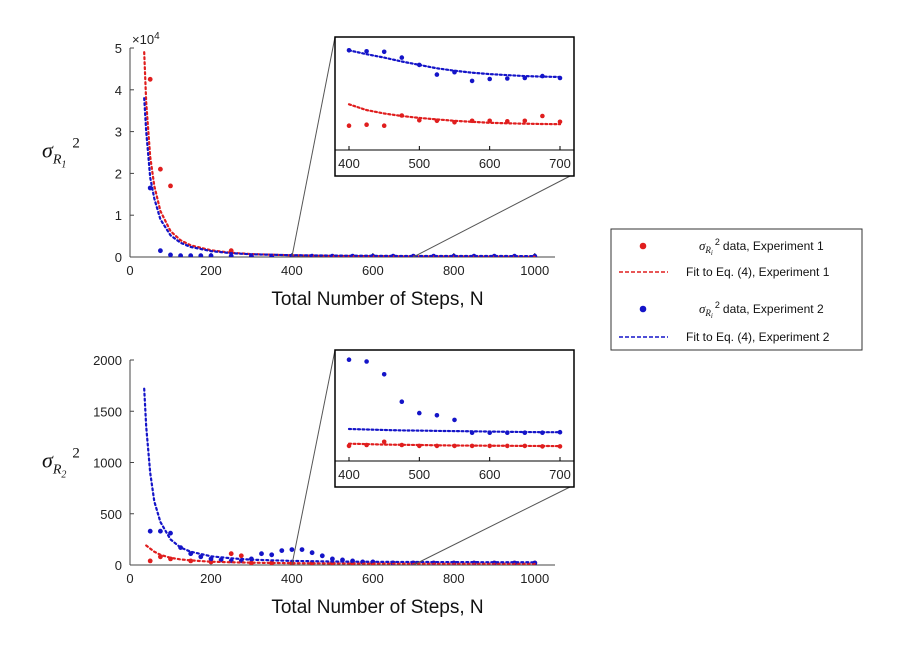 This screenshot has height=651, width=916. I want to click on bottom-inset-connector-right, so click(494, 525).